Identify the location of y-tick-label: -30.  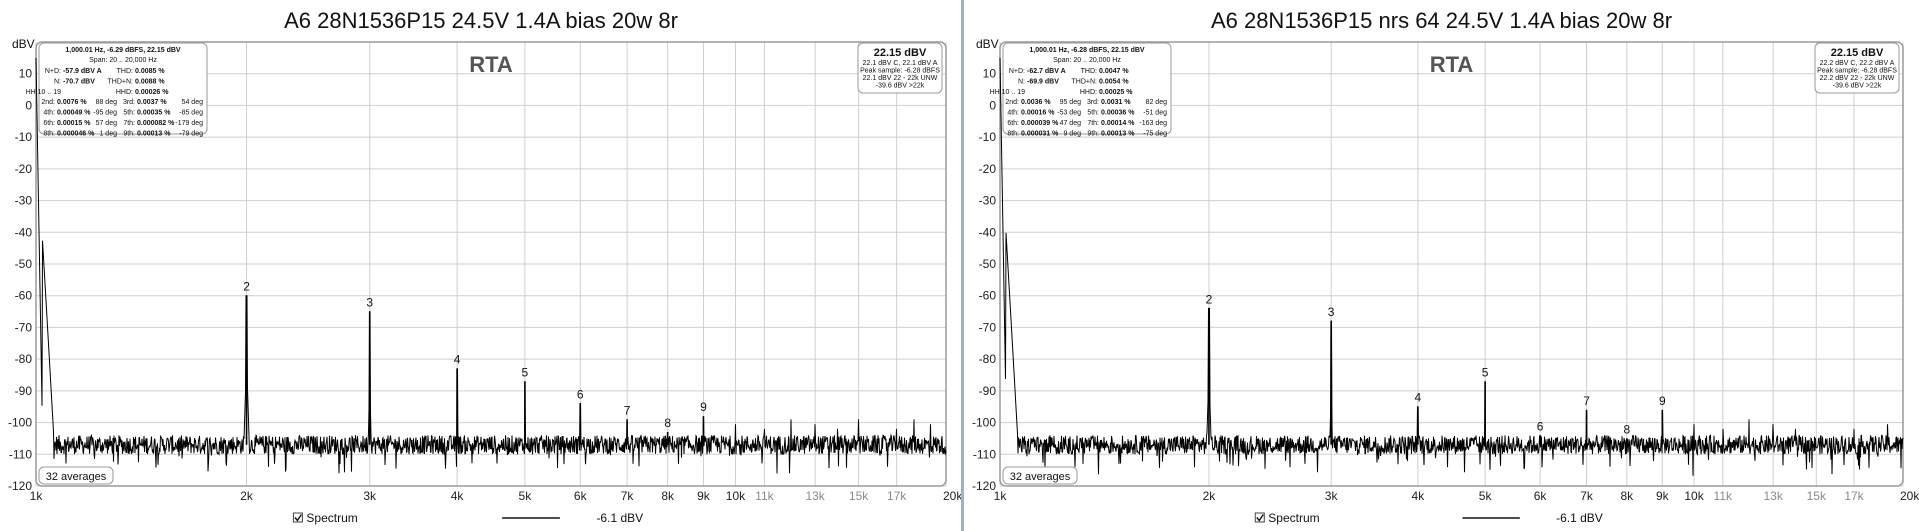
(988, 201).